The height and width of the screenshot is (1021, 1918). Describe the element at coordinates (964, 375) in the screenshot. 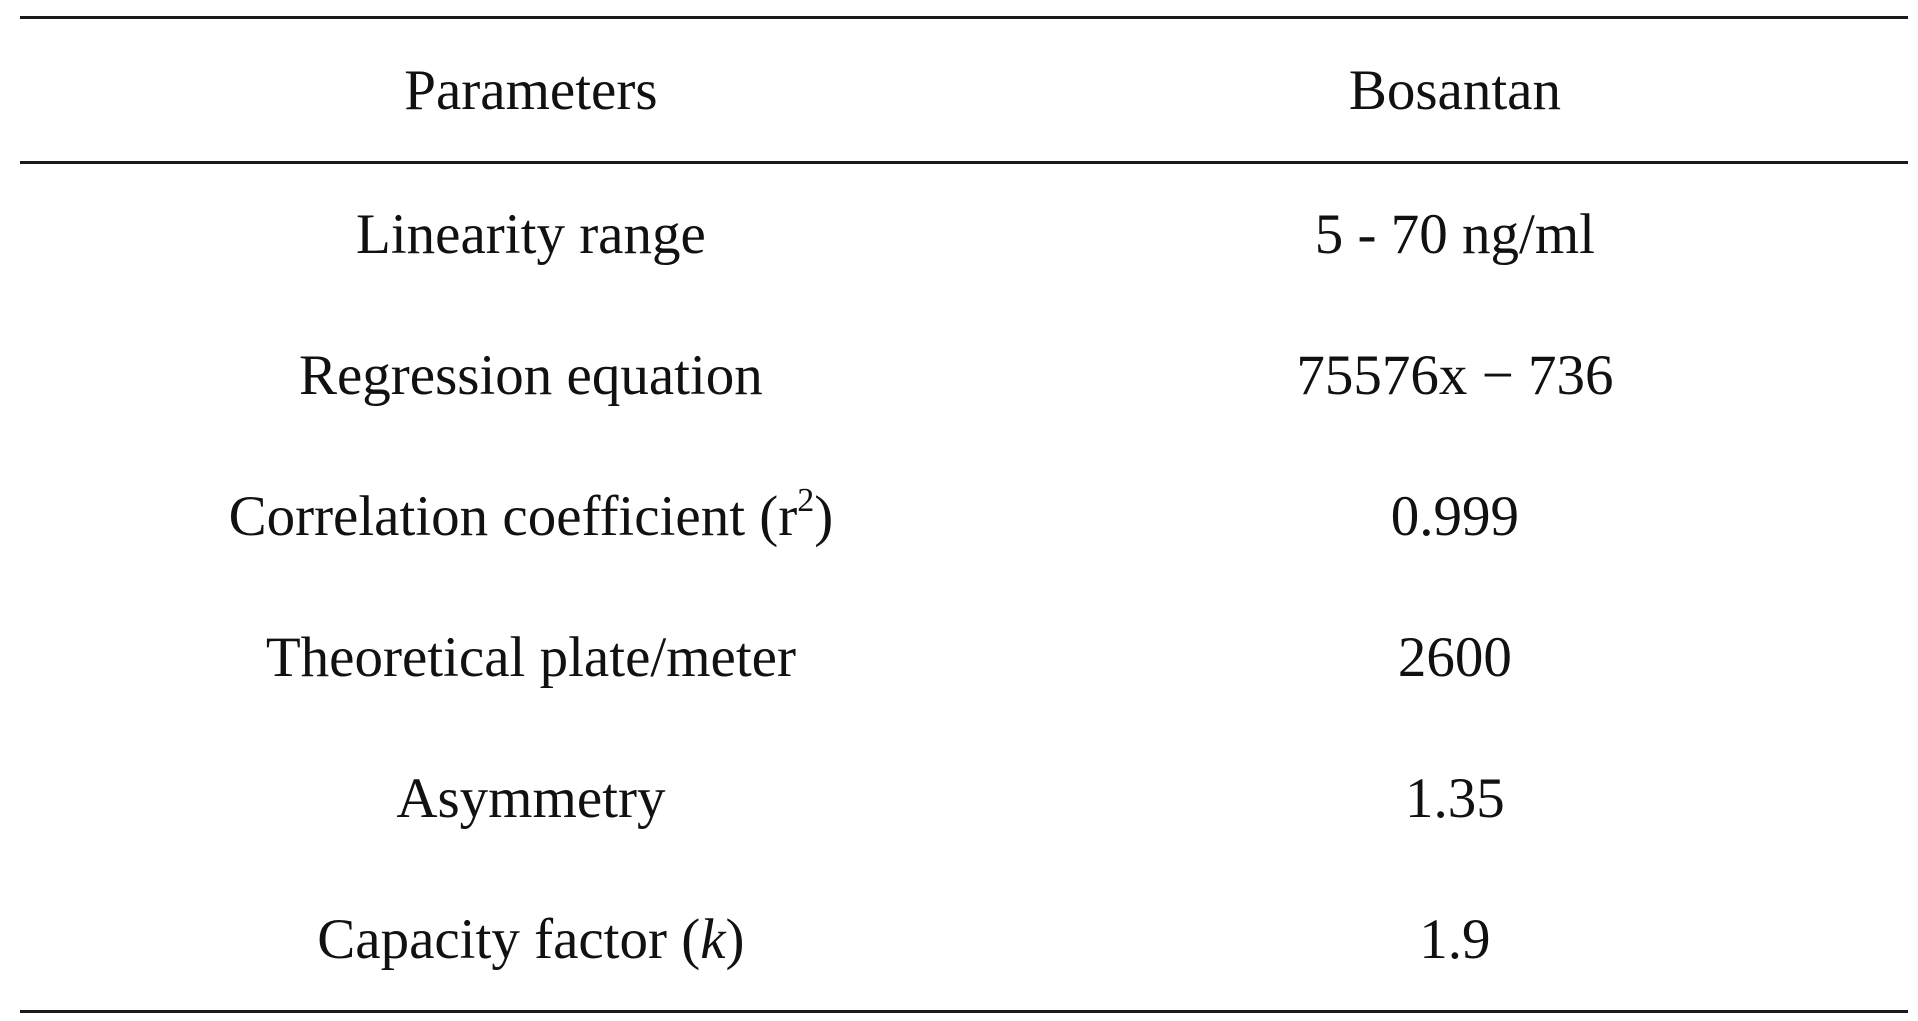

I see `table-row: Regression equation 75576x − 736` at that location.